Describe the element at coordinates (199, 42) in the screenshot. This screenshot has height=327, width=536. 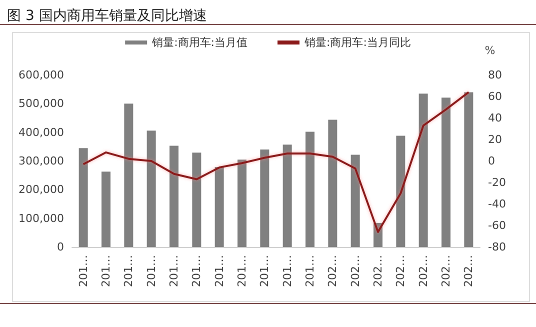
I see `legend-label: 销量:商用车:当月值` at that location.